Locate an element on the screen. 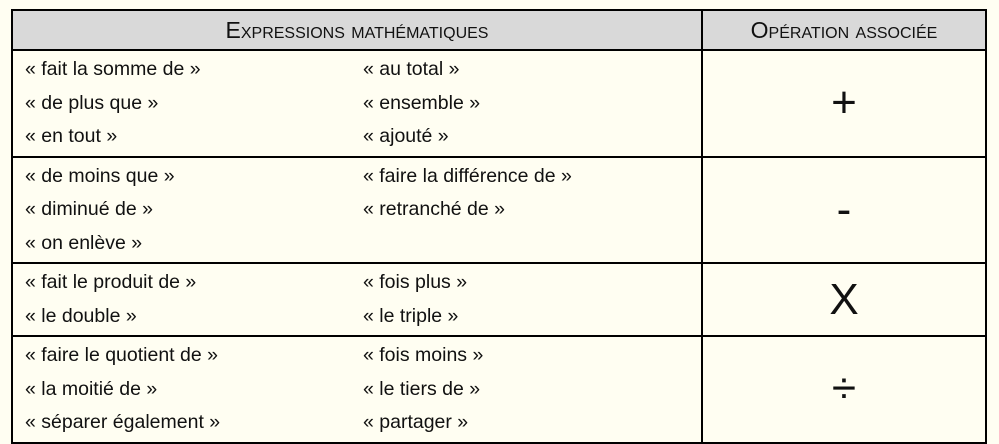 The image size is (999, 444). expression: « fait le produit de » is located at coordinates (111, 282).